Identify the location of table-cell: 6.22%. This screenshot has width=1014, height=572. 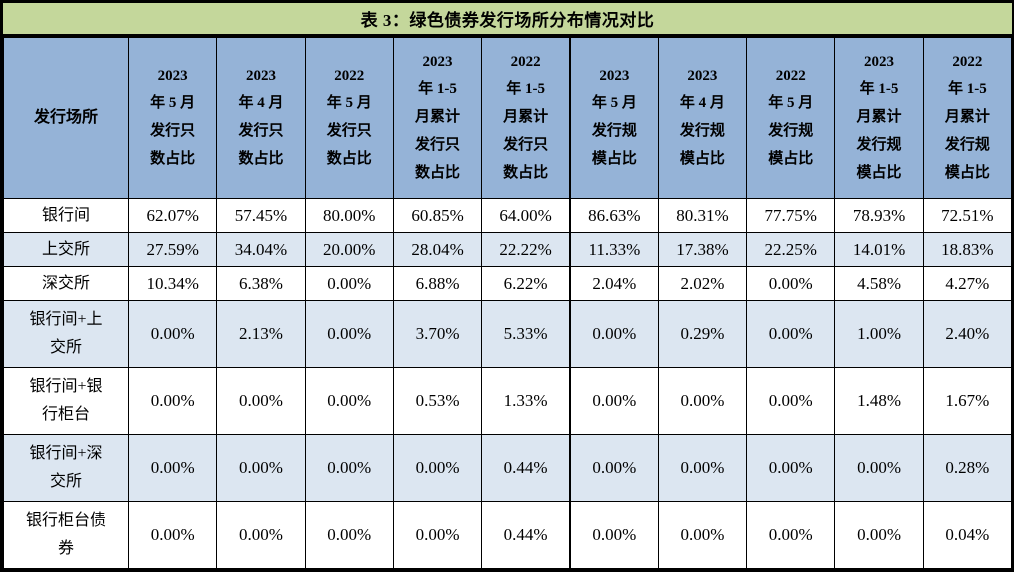
(526, 283).